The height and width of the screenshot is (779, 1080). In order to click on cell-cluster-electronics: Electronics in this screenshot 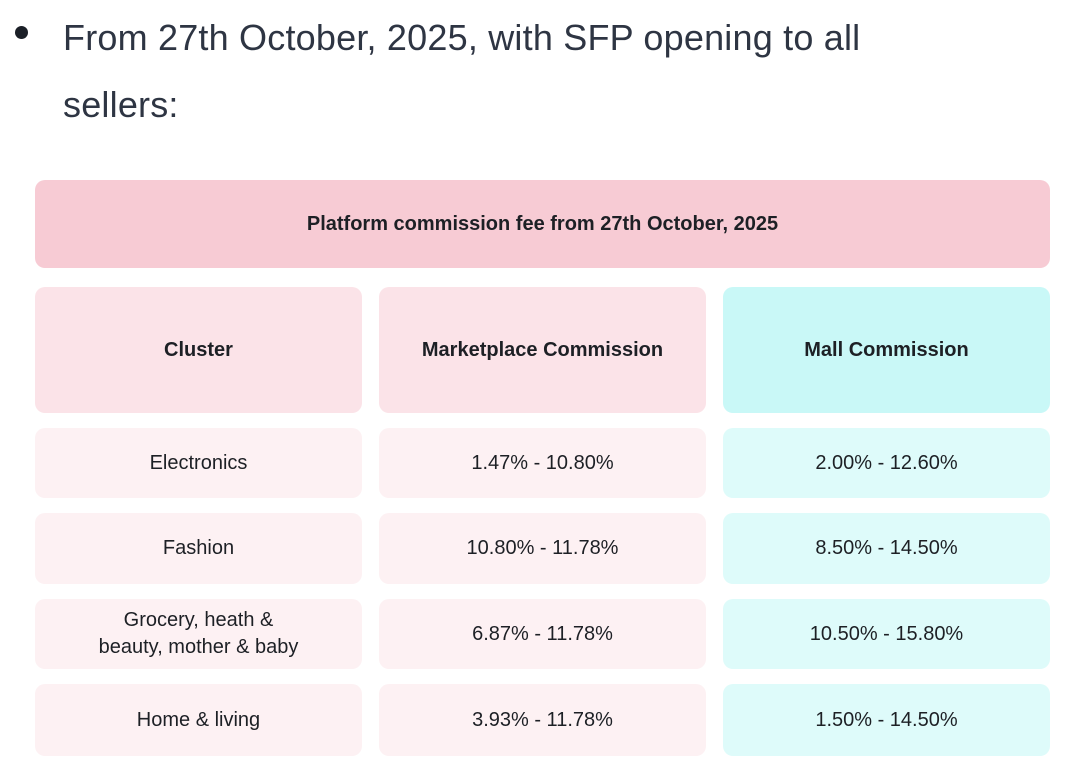, I will do `click(198, 463)`.